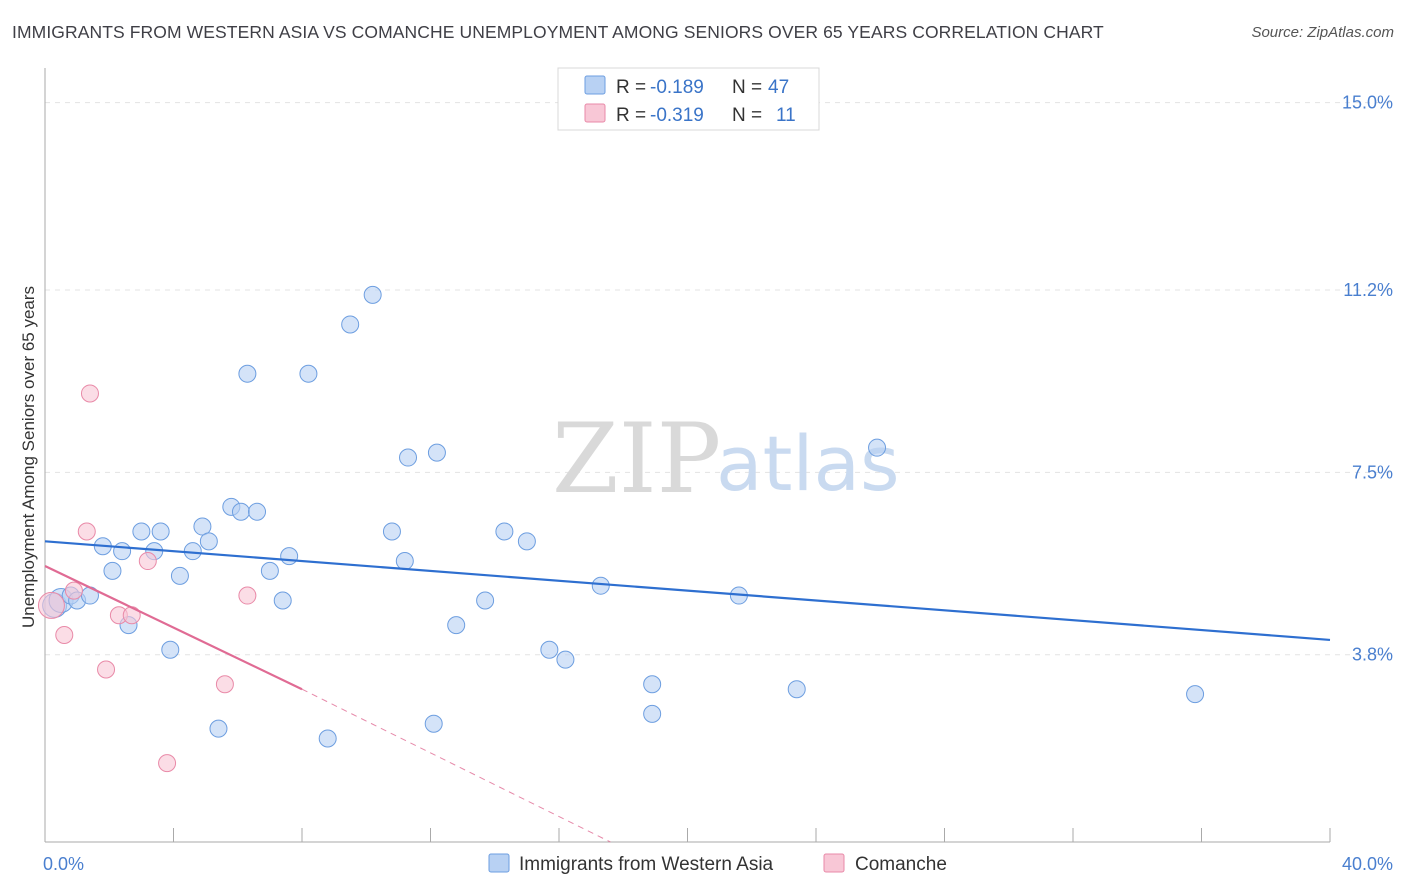 This screenshot has width=1406, height=892. What do you see at coordinates (1372, 655) in the screenshot?
I see `y-tick-label-0: 3.8%` at bounding box center [1372, 655].